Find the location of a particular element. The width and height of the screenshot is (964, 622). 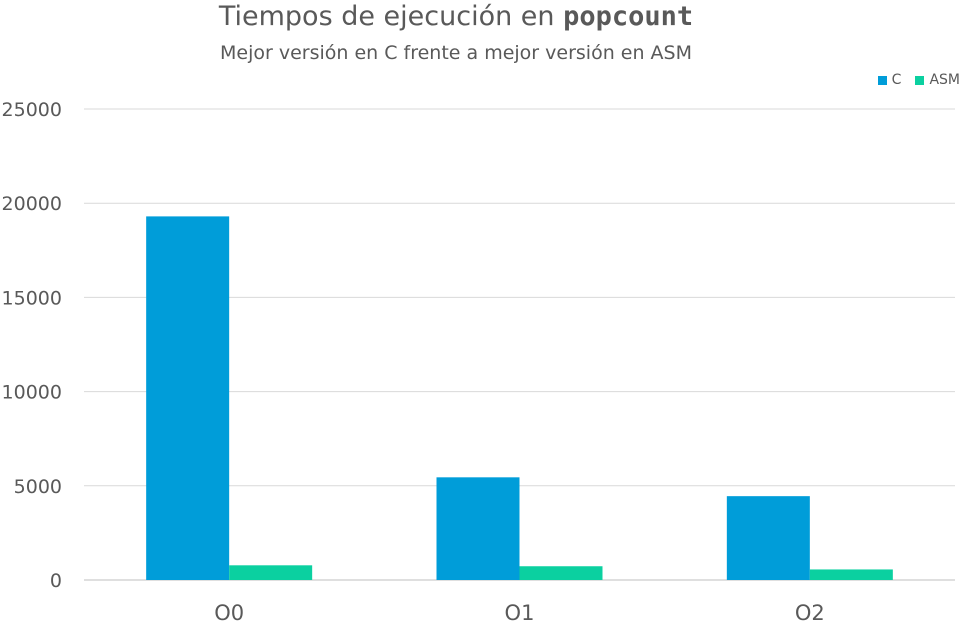

bar-c-o1 is located at coordinates (478, 528).